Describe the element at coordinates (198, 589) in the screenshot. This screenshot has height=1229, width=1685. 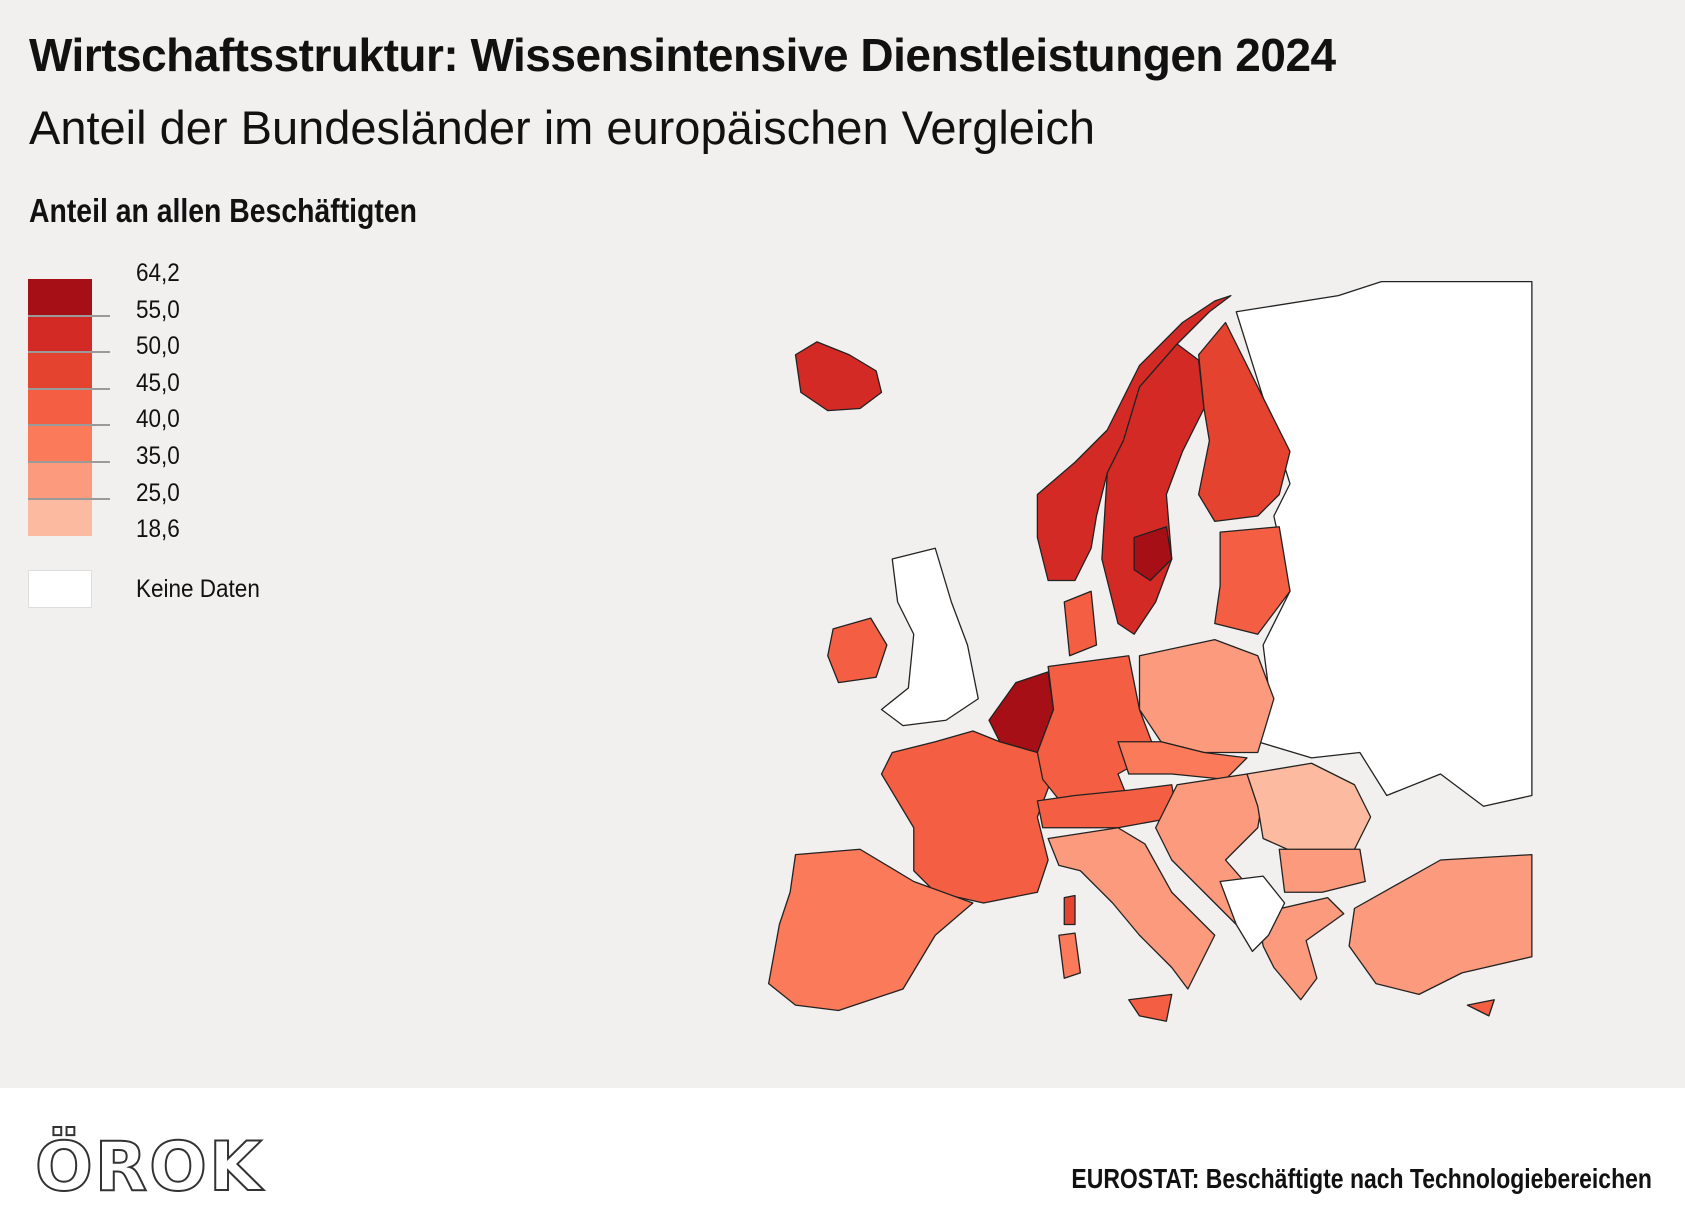
I see `no-data-label: Keine Daten` at that location.